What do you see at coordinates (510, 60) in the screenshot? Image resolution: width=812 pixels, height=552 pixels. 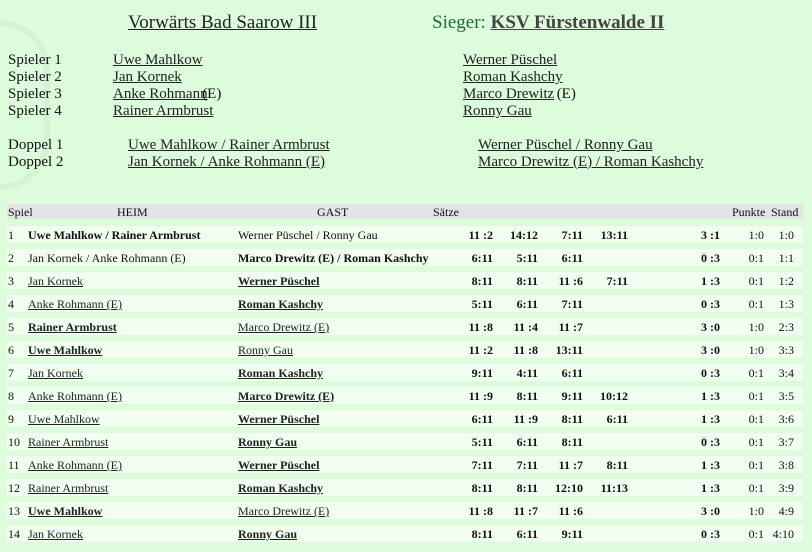 I see `guest-player-link: Werner Püschel` at bounding box center [510, 60].